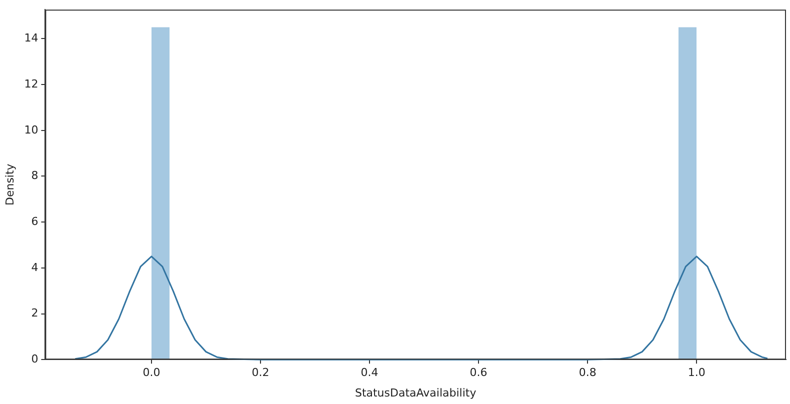  I want to click on y-tick-label: 12, so click(31, 83).